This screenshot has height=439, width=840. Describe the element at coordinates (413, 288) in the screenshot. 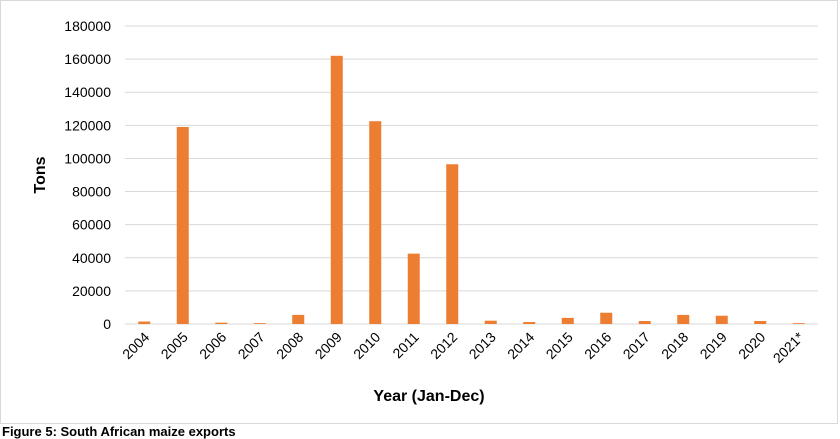

I see `bar-2011` at that location.